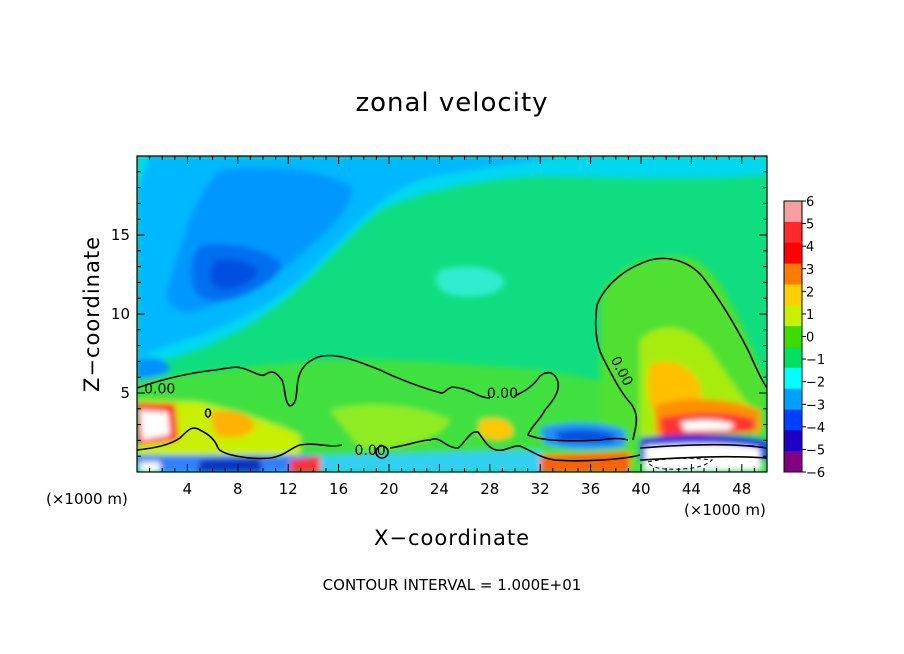  I want to click on negative-contour, so click(680, 463).